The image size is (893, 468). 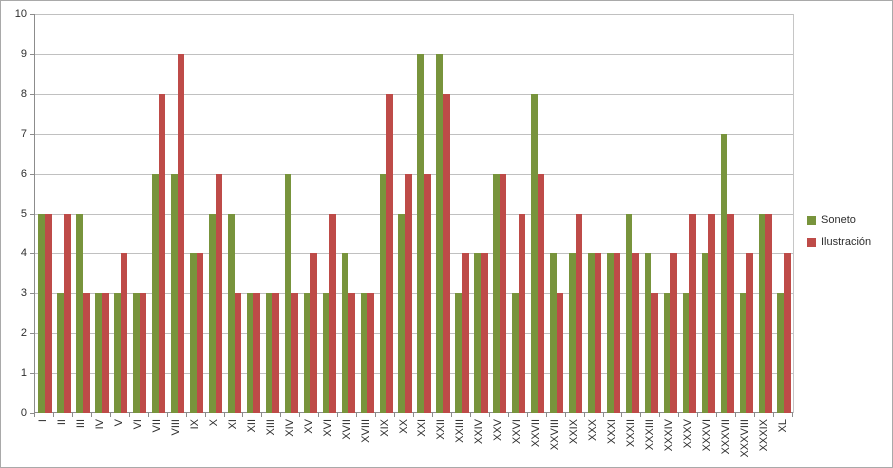 What do you see at coordinates (23, 213) in the screenshot?
I see `y-axis-tick-label: 5` at bounding box center [23, 213].